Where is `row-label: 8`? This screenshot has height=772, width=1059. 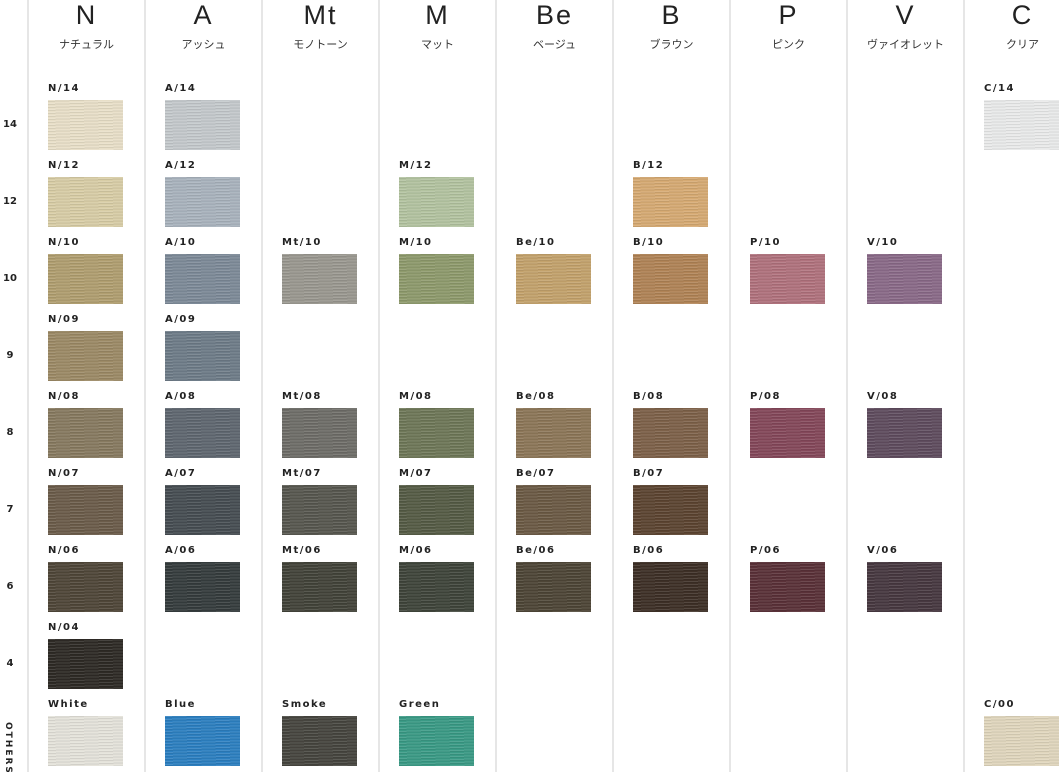 row-label: 8 is located at coordinates (10, 432).